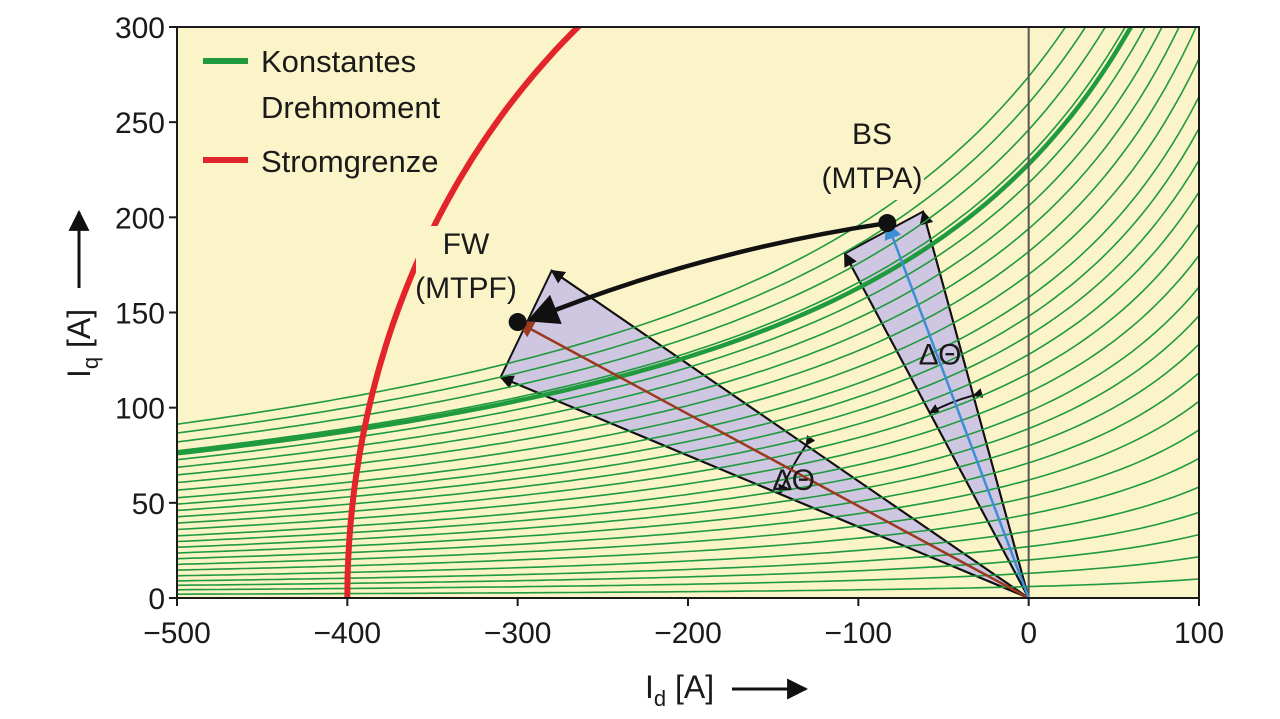 Image resolution: width=1280 pixels, height=719 pixels. Describe the element at coordinates (466, 244) in the screenshot. I see `fw-label-line1: FW` at that location.